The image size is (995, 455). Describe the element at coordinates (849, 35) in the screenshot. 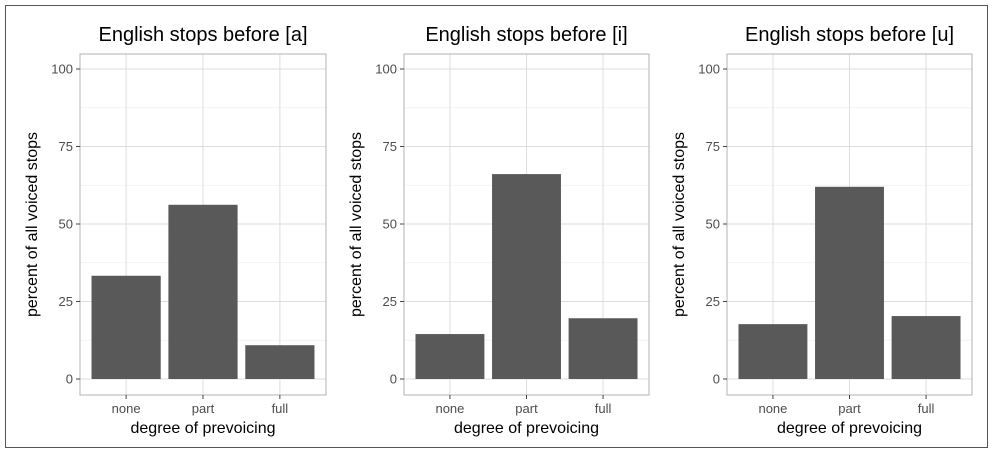

I see `chart-title: English stops before [u]` at that location.